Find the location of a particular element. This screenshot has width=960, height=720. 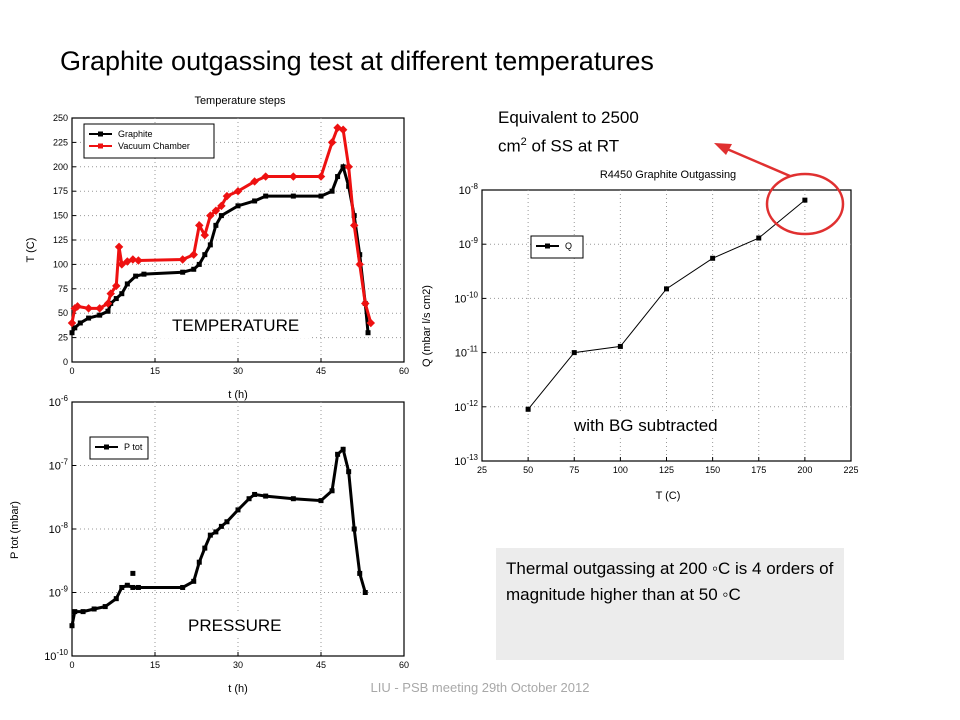

temperature-chart-title: Temperature steps is located at coordinates (240, 101).